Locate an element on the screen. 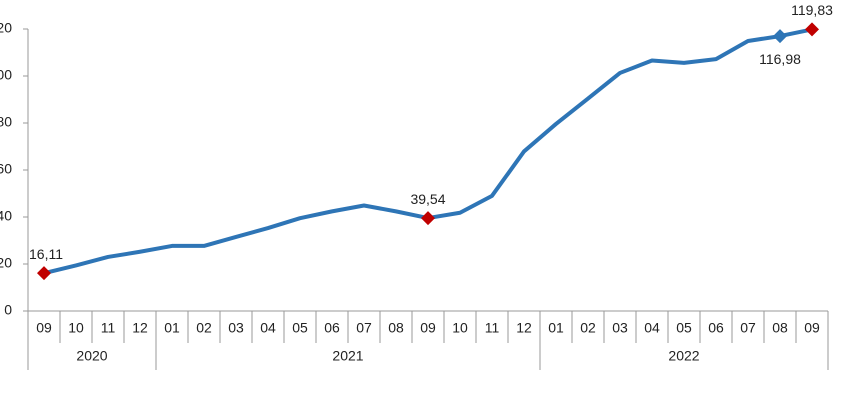 The width and height of the screenshot is (850, 400). y-tick-label: 0 is located at coordinates (8, 310).